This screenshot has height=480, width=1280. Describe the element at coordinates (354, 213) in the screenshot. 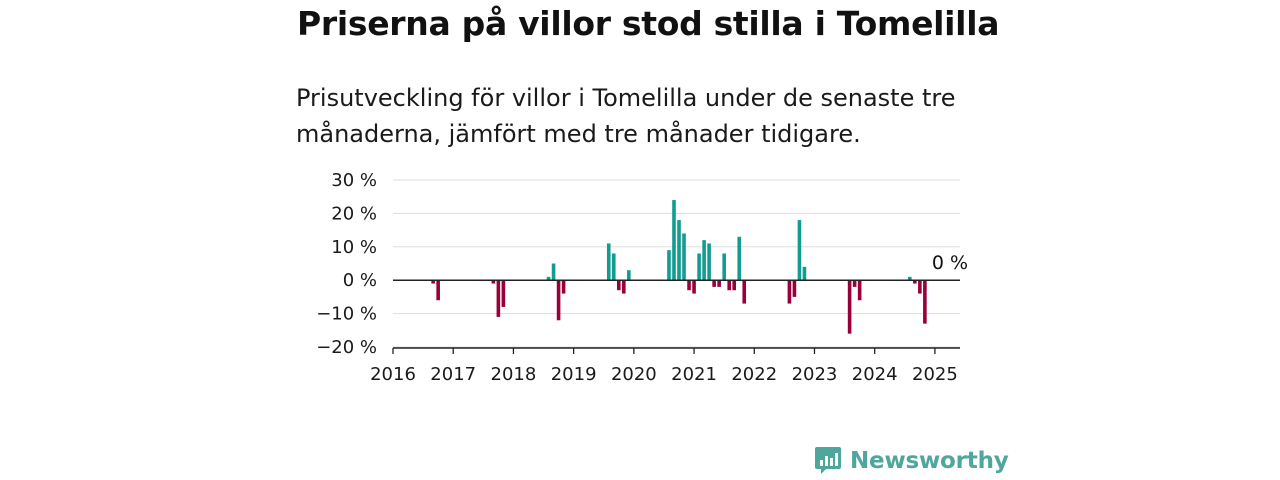

I see `y-tick-label: 20 %` at that location.